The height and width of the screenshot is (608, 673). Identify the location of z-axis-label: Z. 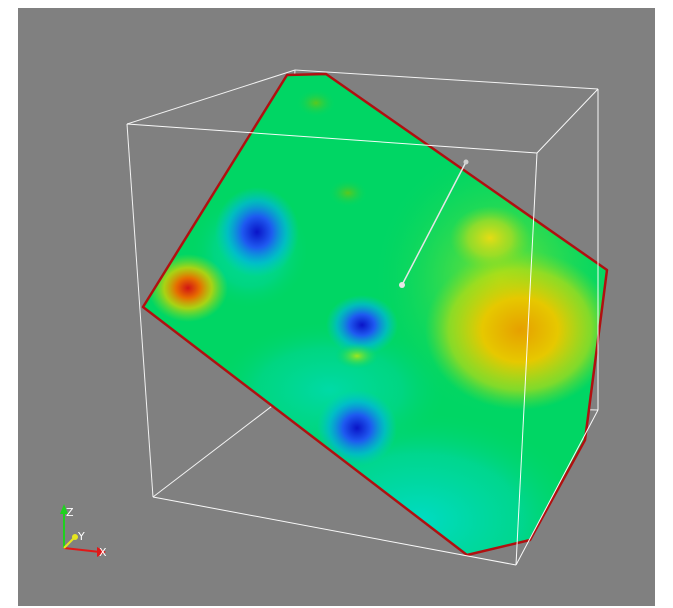
(70, 512).